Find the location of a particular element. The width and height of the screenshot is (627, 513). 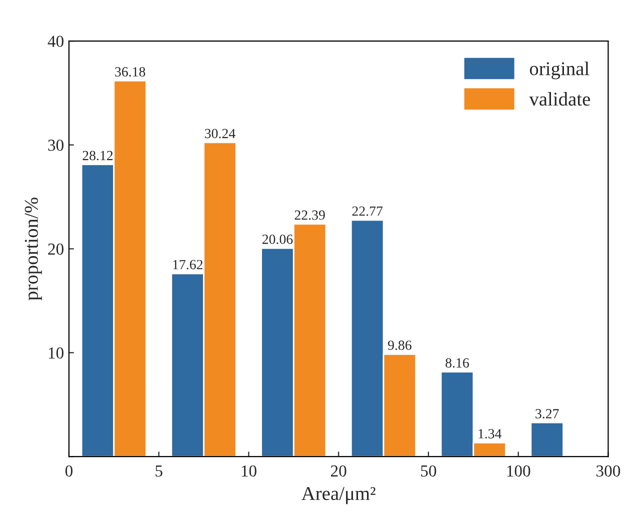

bar is located at coordinates (547, 439).